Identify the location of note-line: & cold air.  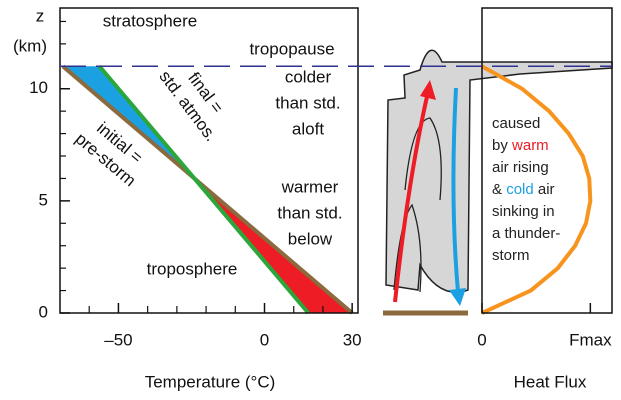
(523, 189).